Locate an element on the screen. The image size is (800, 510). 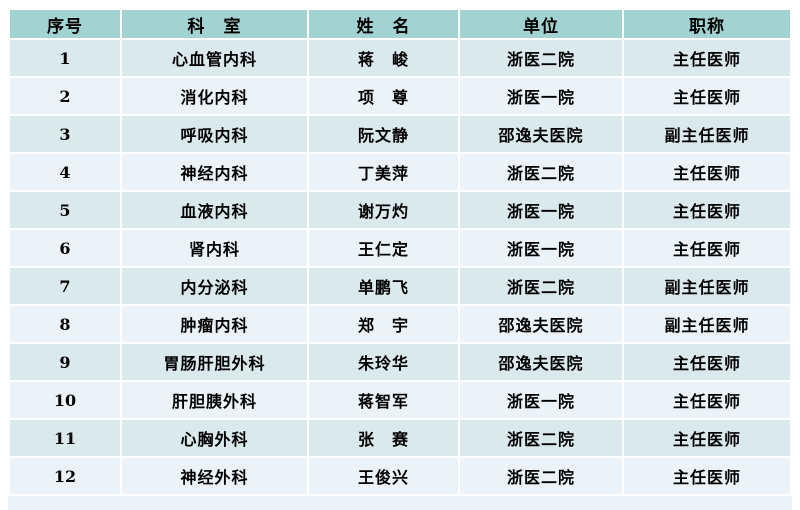
cell-department: 肿瘤内科 is located at coordinates (214, 324).